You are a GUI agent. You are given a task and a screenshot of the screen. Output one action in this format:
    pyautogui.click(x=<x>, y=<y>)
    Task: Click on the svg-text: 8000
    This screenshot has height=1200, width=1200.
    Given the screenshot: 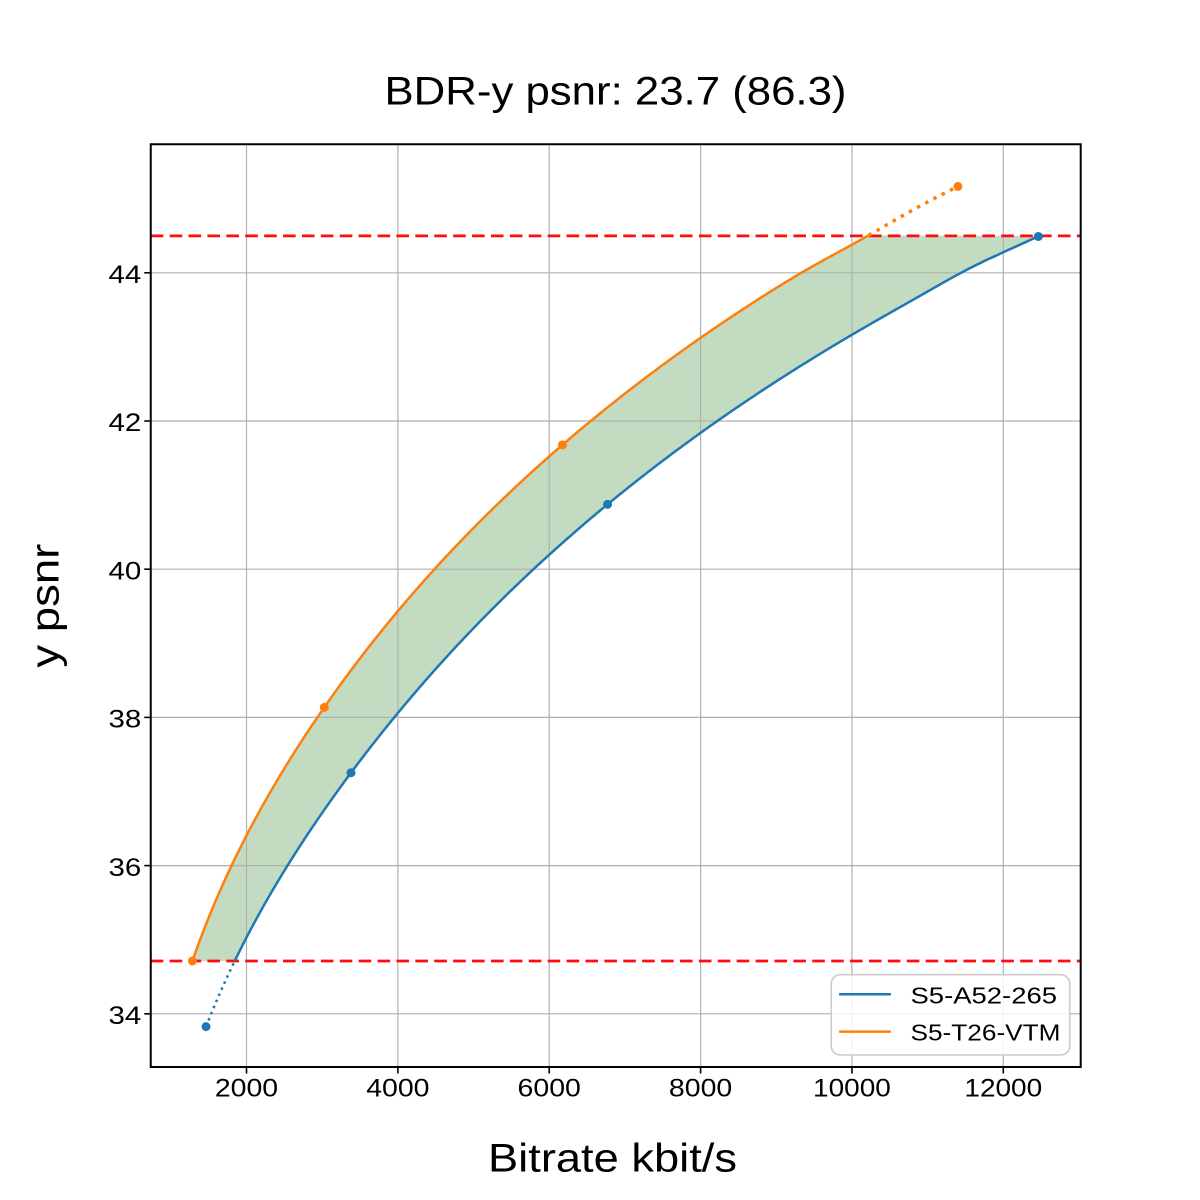 What is the action you would take?
    pyautogui.click(x=700, y=1089)
    